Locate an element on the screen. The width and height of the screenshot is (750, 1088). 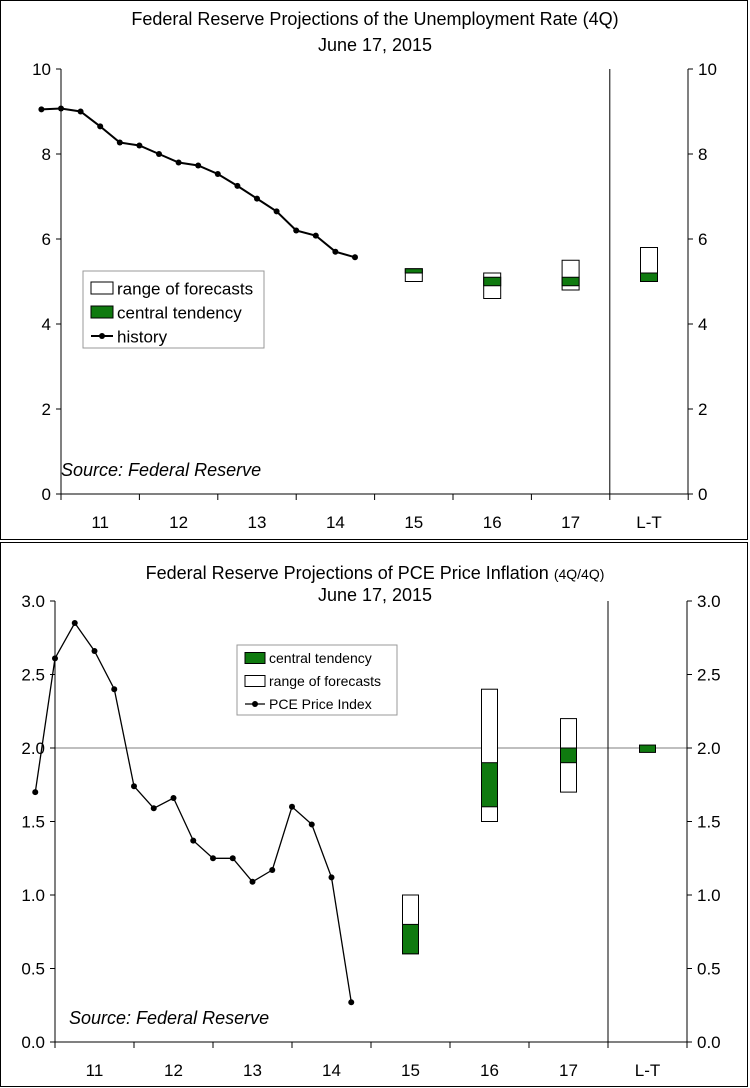
y-tick-label-left: 1.0 is located at coordinates (33, 895).